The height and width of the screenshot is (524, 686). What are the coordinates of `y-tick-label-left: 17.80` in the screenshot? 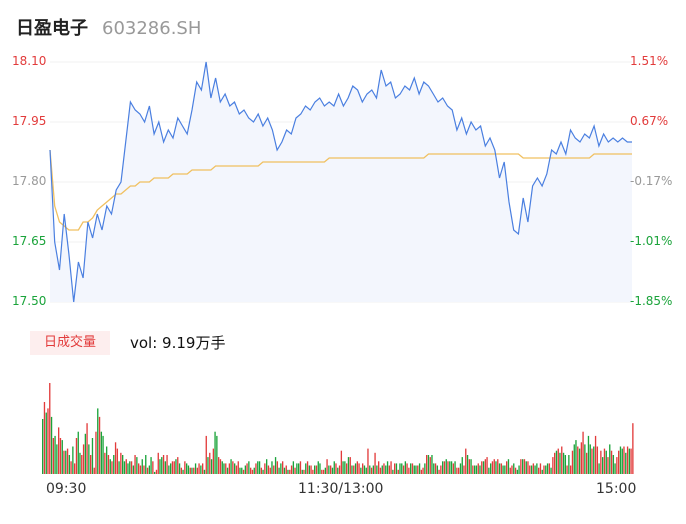 It's located at (29, 181).